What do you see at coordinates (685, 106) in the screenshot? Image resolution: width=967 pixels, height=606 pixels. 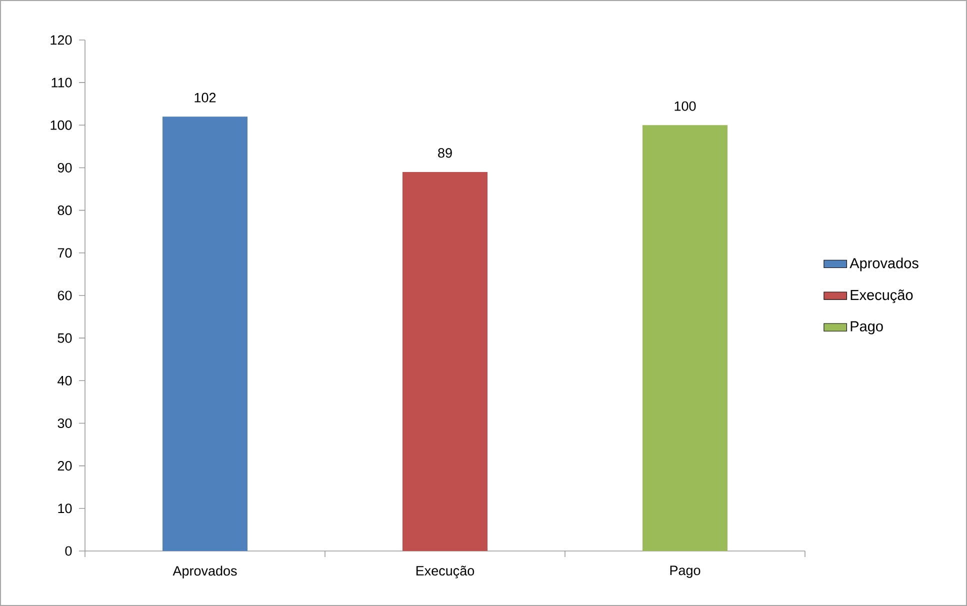 I see `data-label: 100` at bounding box center [685, 106].